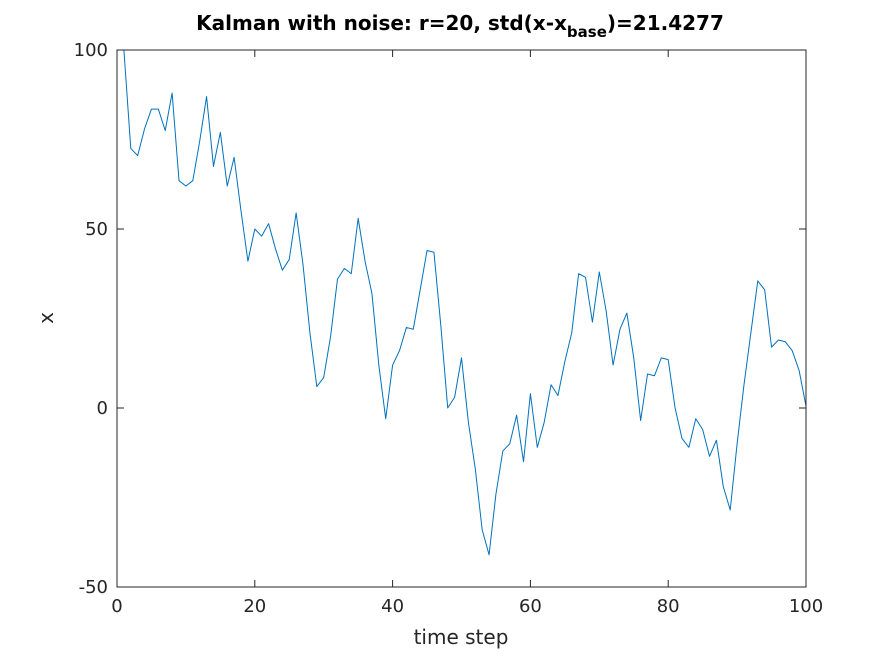  What do you see at coordinates (381, 23) in the screenshot?
I see `chart-title-prefix: Kalman with noise: r=20, std(x-x` at bounding box center [381, 23].